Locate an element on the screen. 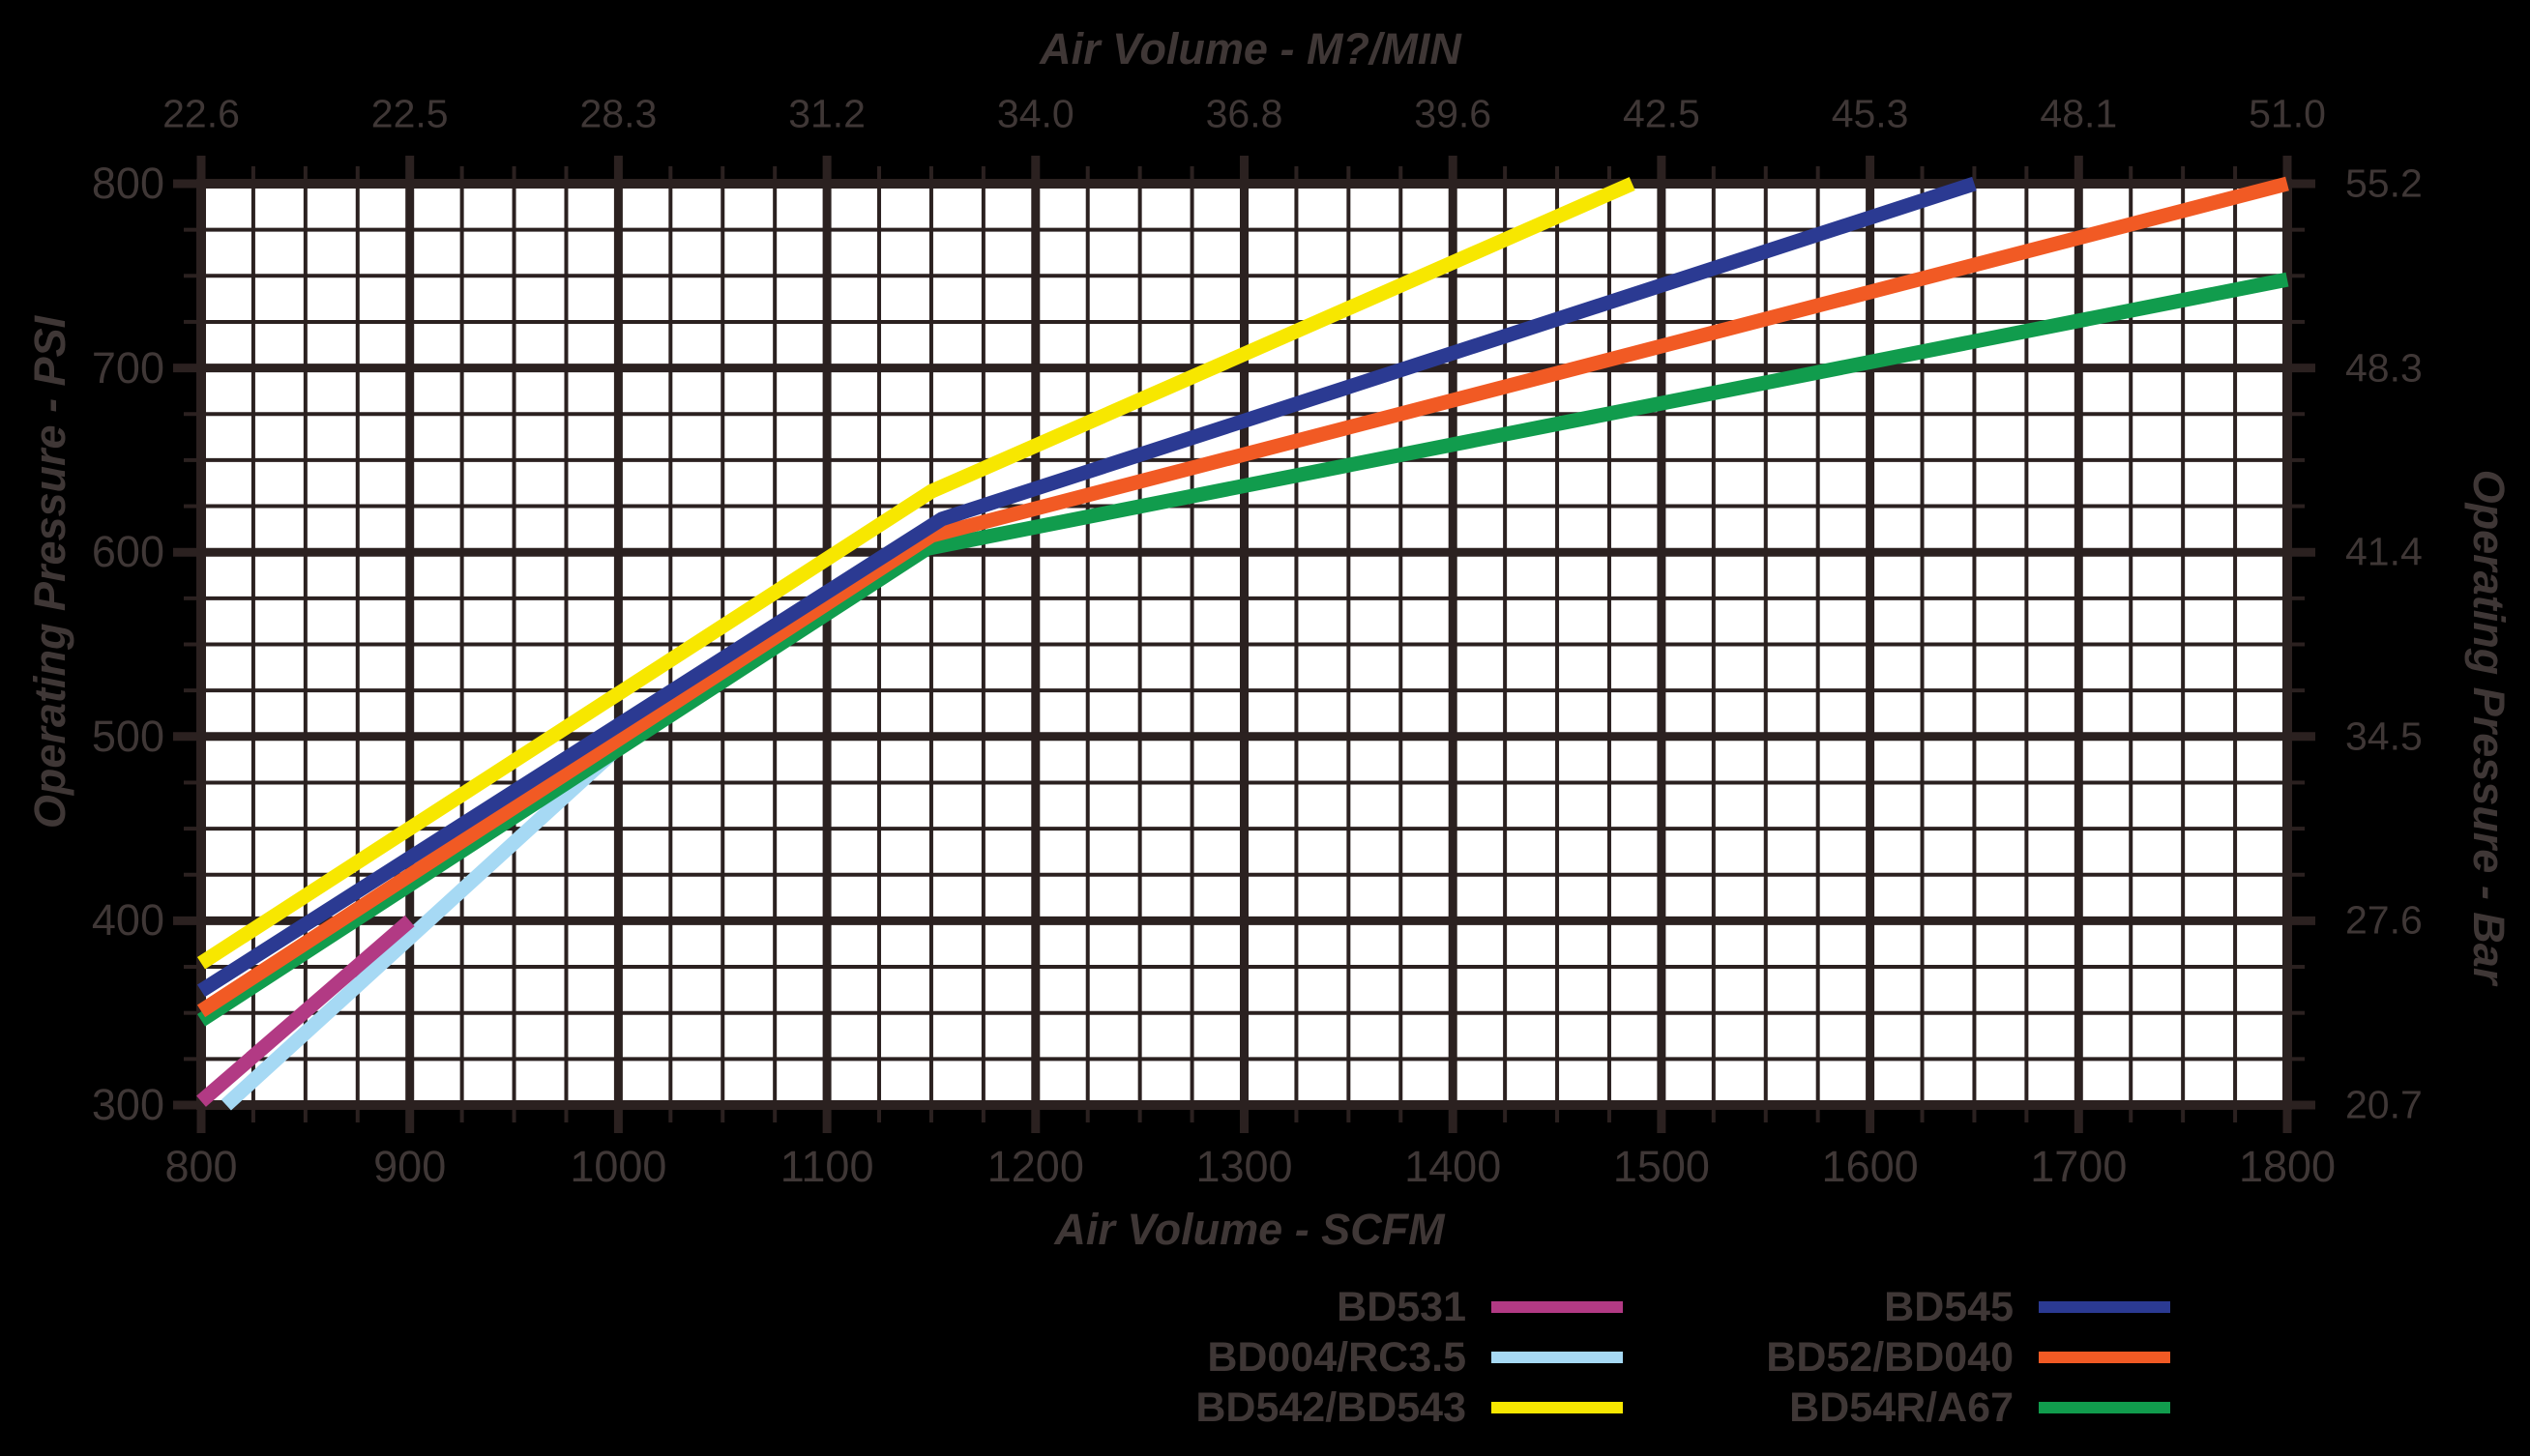 The height and width of the screenshot is (1456, 2530). y-axis-left-tick-label: 600 is located at coordinates (127, 552).